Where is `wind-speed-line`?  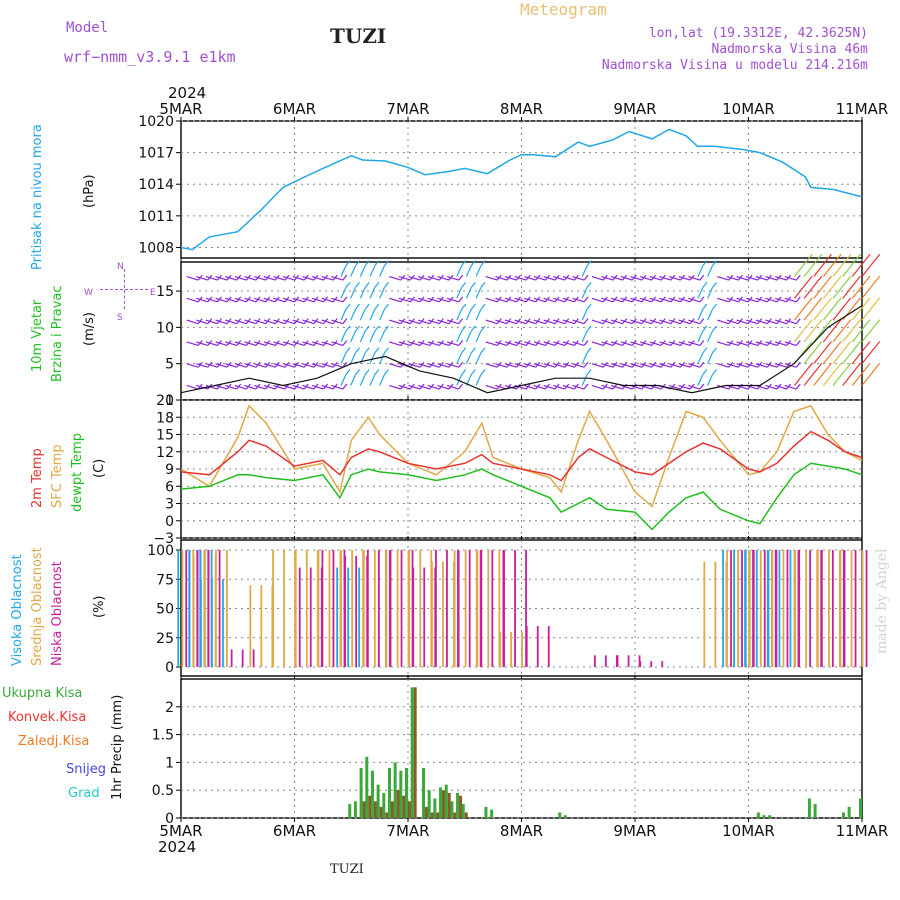
wind-speed-line is located at coordinates (521, 349).